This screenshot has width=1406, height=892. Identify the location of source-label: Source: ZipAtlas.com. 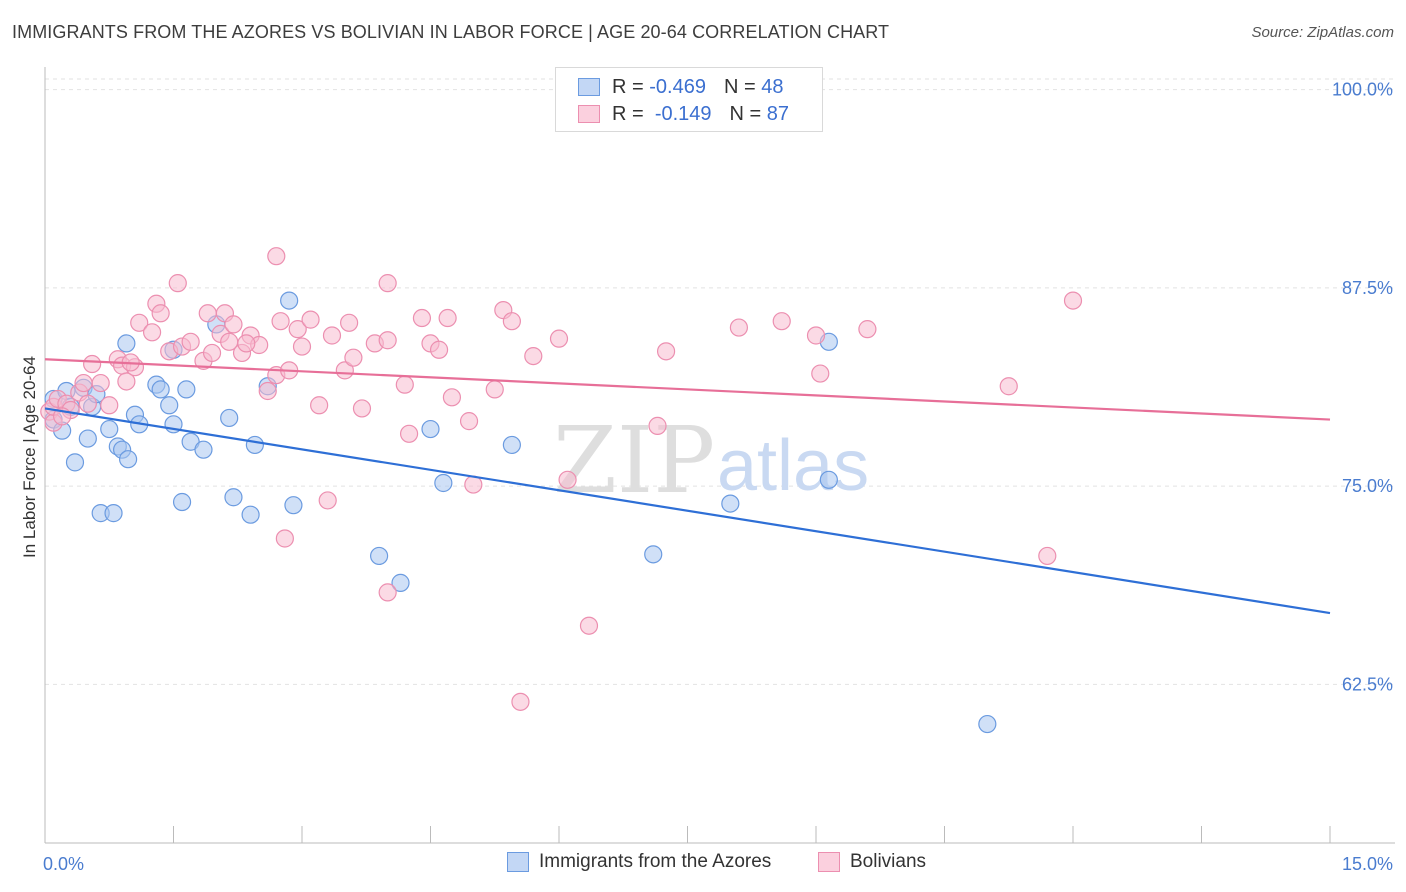
(1322, 32).